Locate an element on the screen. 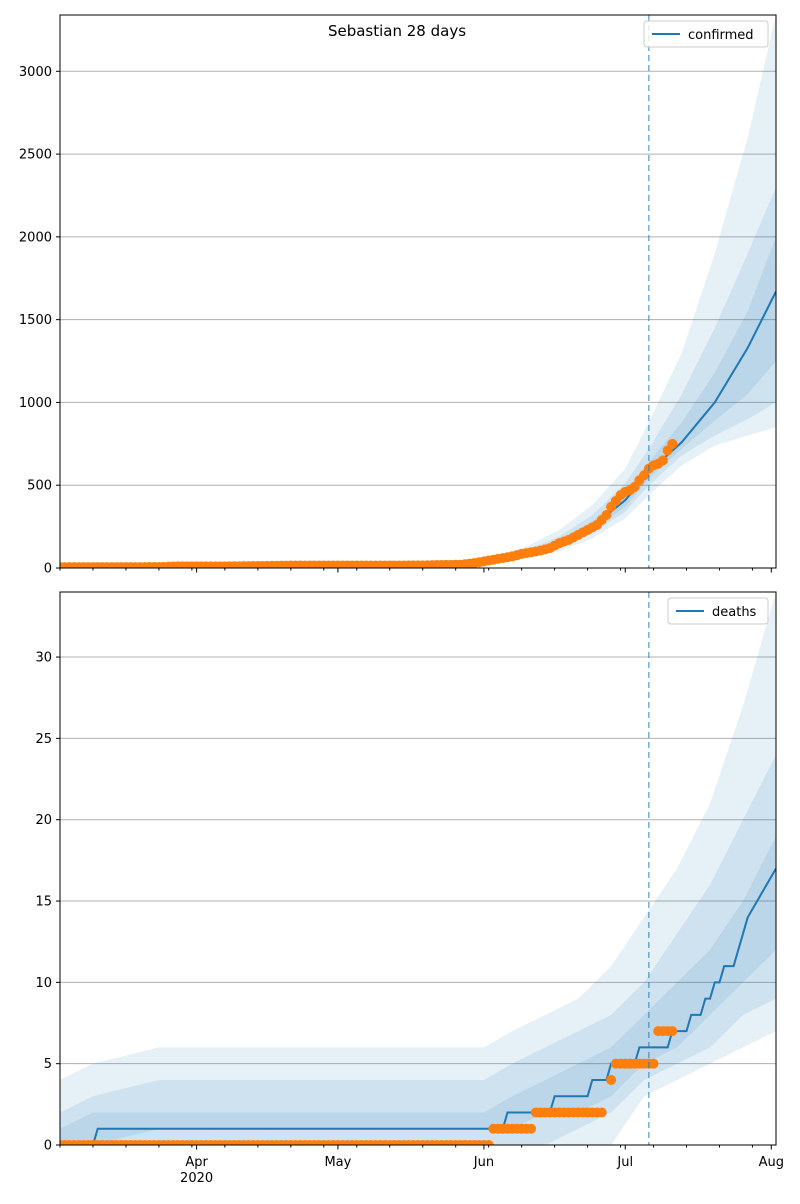  figure-title: Sebastian 28 days is located at coordinates (397, 31).